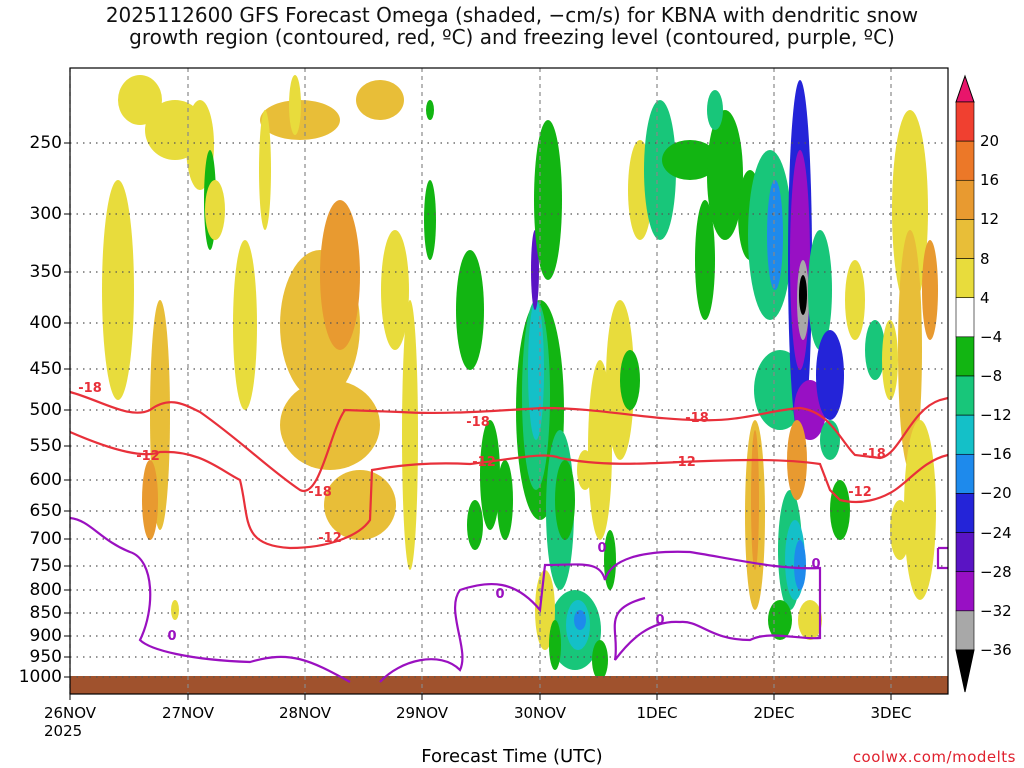 The image size is (1024, 768). What do you see at coordinates (45, 143) in the screenshot?
I see `y-tick-label: 250` at bounding box center [45, 143].